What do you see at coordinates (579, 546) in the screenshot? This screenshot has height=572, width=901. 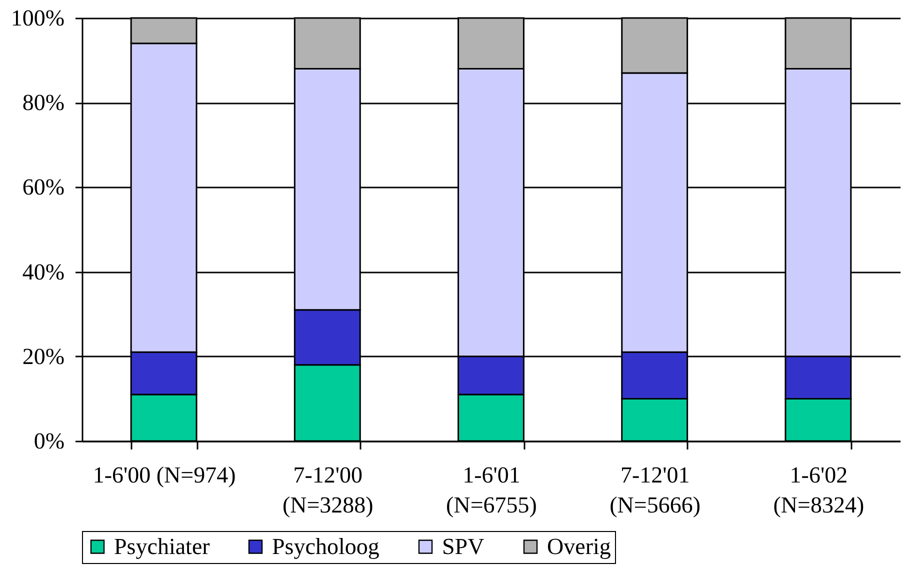 I see `legend-label: Overig` at bounding box center [579, 546].